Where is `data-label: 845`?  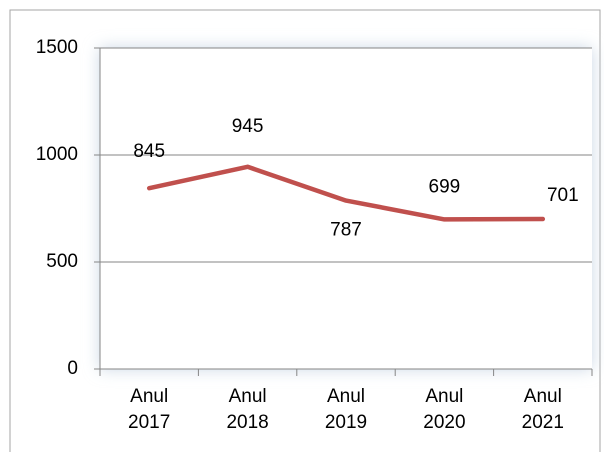
data-label: 845 is located at coordinates (149, 151).